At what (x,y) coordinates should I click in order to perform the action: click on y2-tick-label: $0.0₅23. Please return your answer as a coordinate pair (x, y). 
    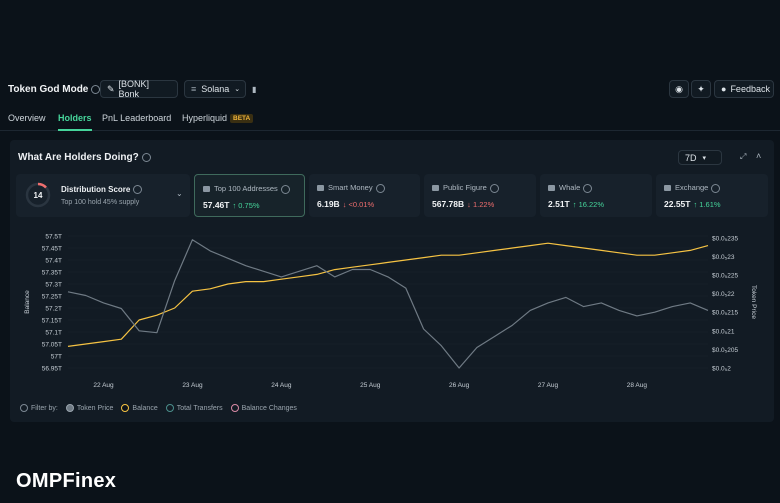
    Looking at the image, I should click on (723, 257).